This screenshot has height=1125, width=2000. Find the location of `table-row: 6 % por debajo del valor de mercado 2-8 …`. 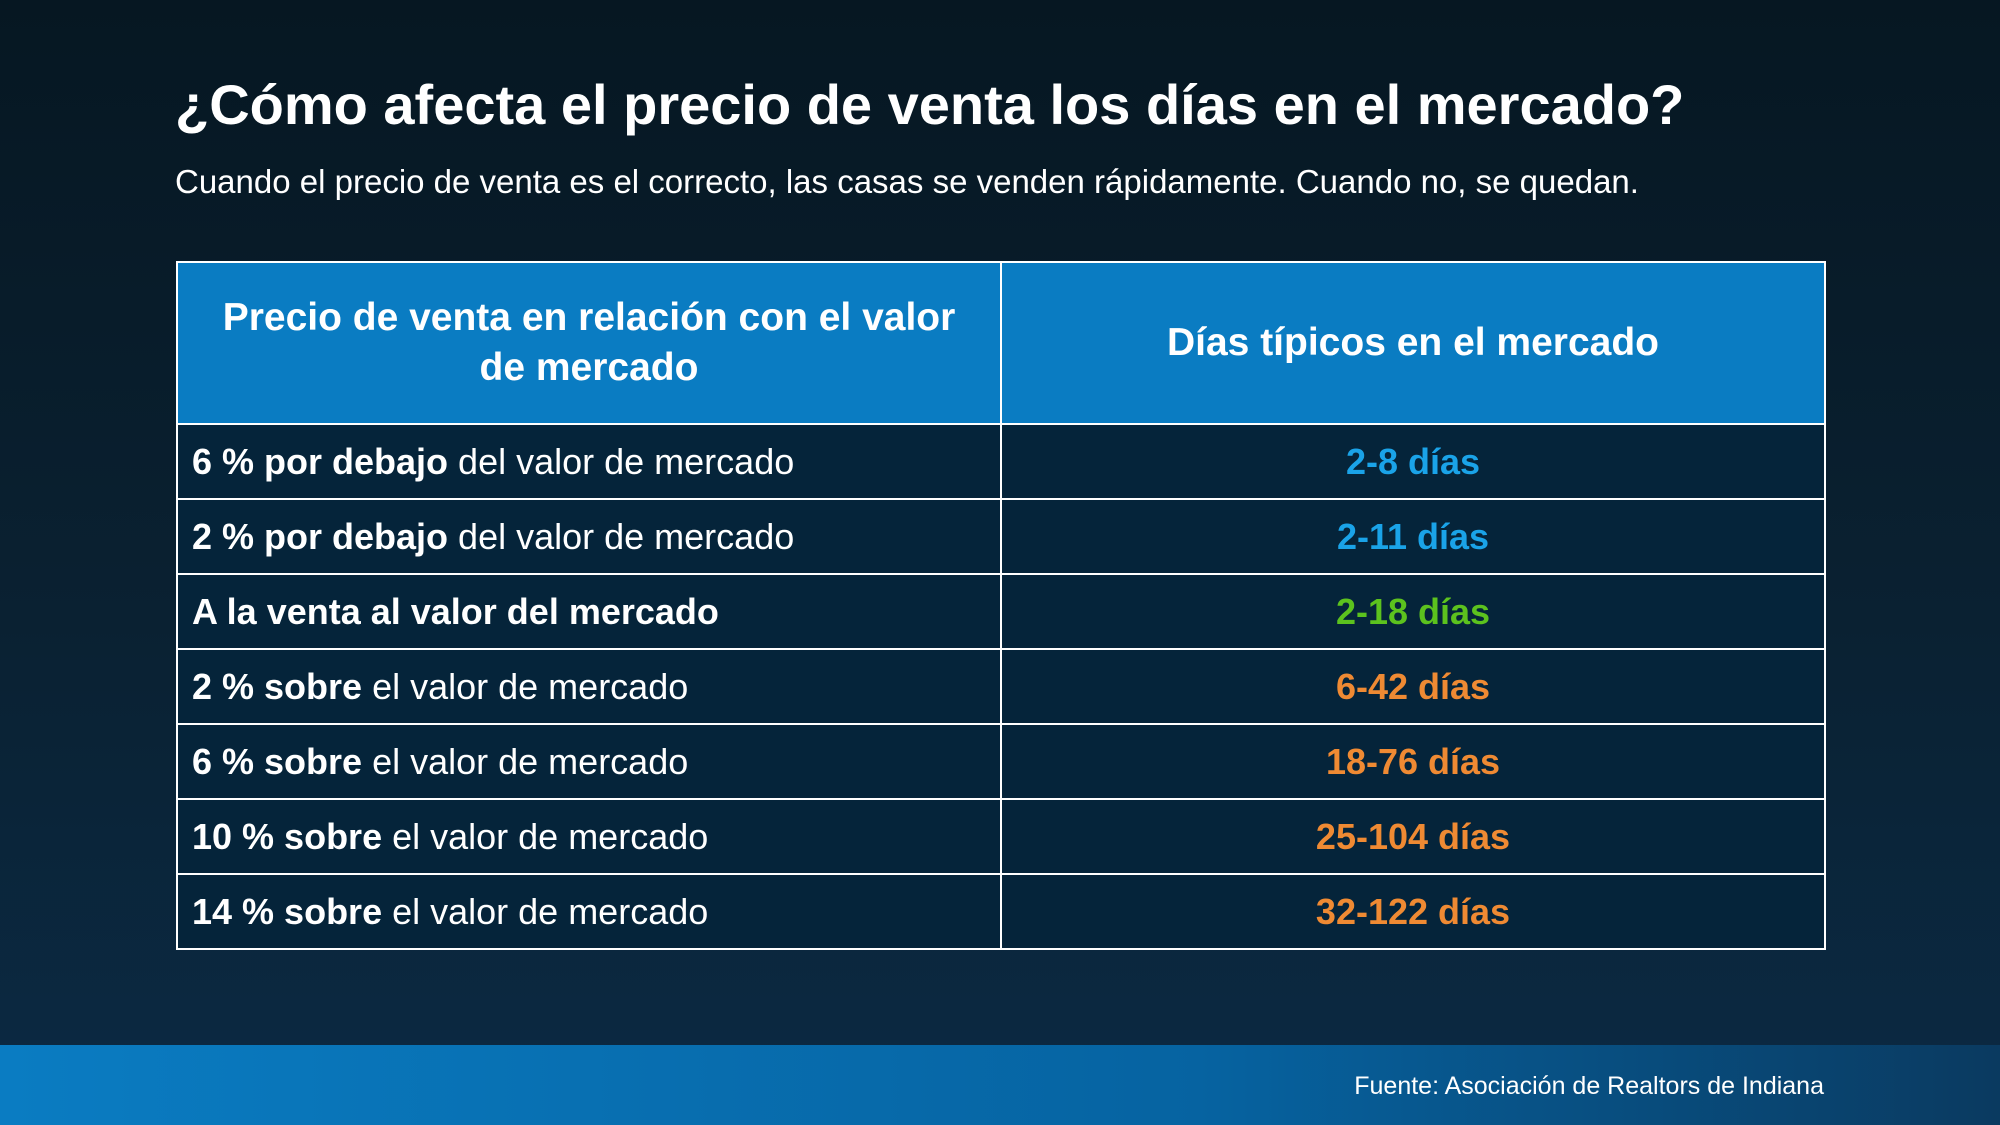

table-row: 6 % por debajo del valor de mercado 2-8 … is located at coordinates (1001, 461).